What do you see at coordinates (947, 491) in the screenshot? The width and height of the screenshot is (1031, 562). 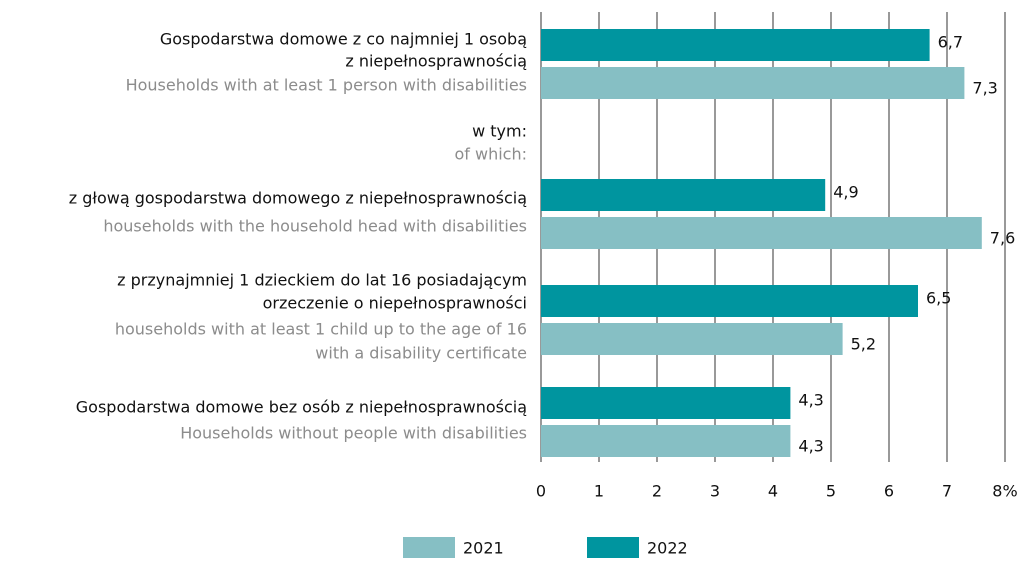 I see `x-tick-label: 7` at bounding box center [947, 491].